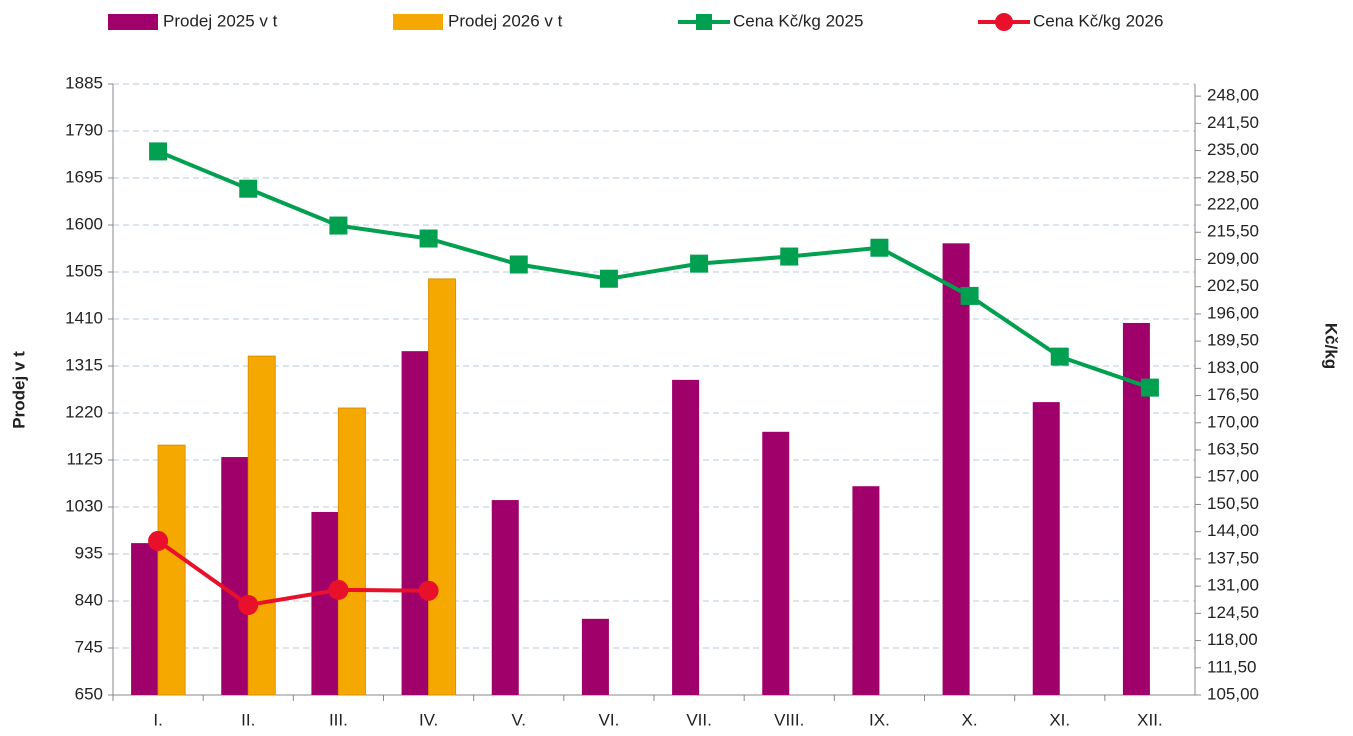  I want to click on y2-tick-label: 144,00, so click(1233, 530).